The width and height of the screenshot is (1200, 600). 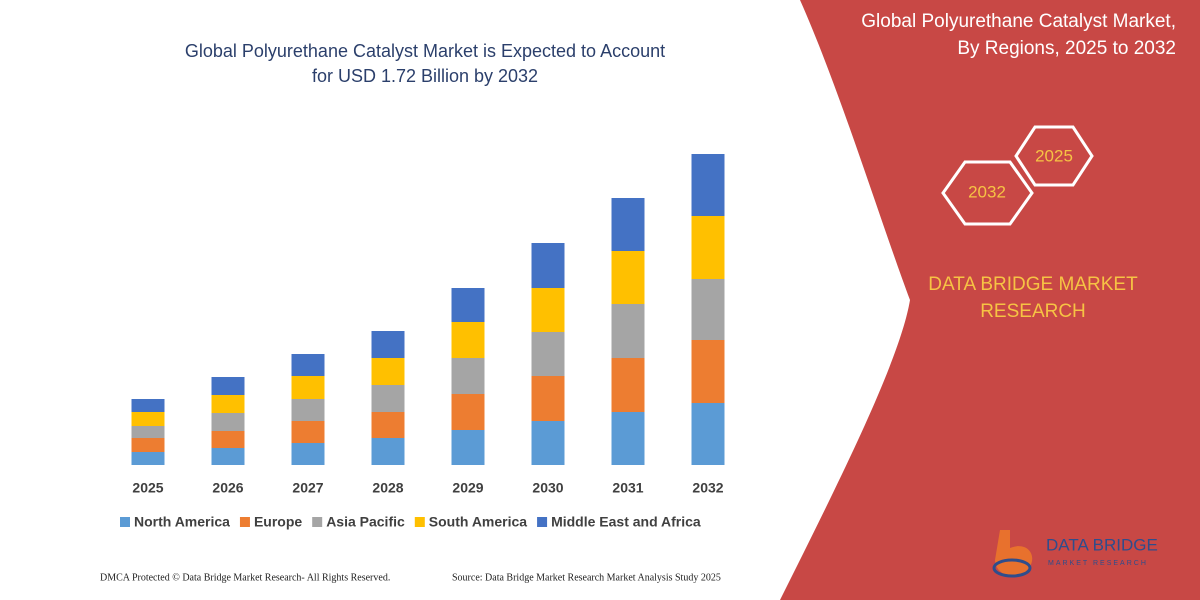 I want to click on x-tick-label: 2025, so click(x=147, y=488).